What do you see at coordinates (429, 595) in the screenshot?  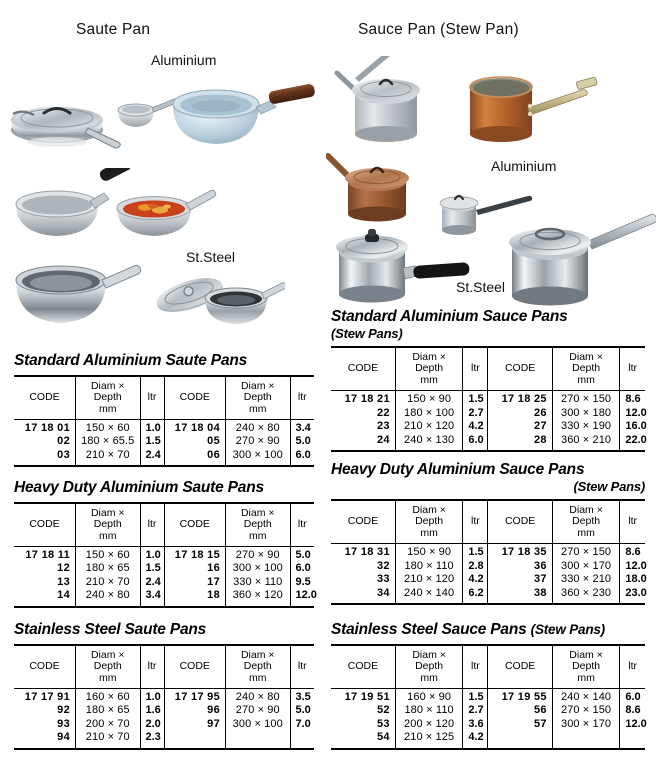 I see `cell-dimensions: 240 × 140` at bounding box center [429, 595].